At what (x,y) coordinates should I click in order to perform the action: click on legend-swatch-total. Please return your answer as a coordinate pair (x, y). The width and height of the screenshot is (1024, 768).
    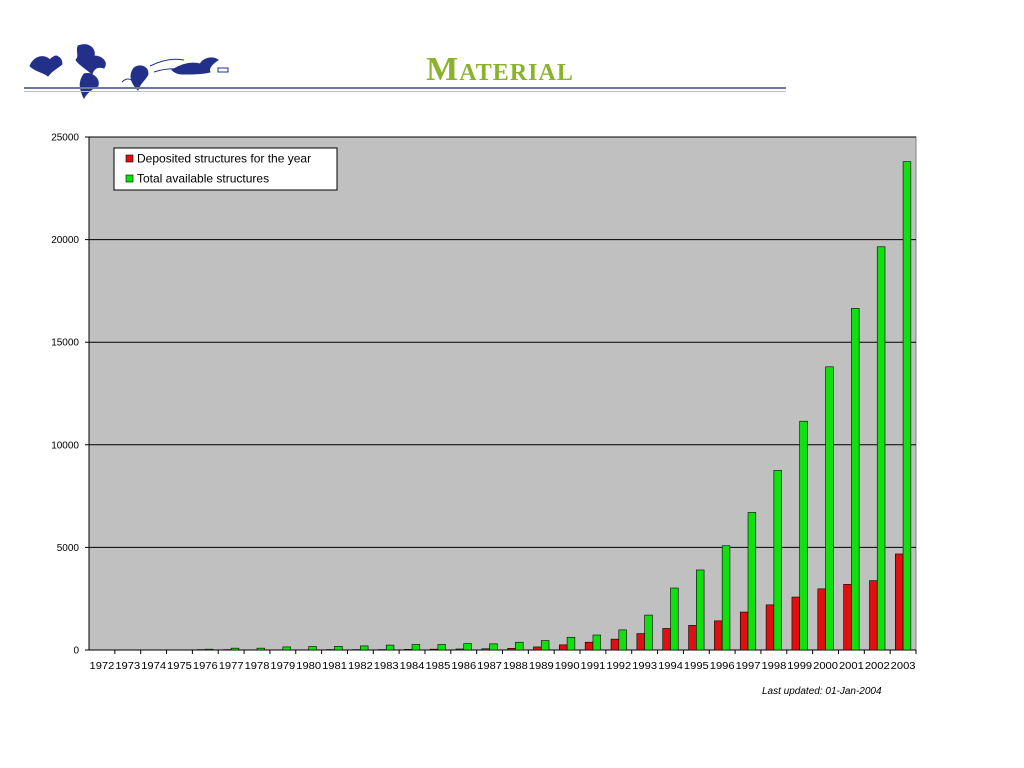
    Looking at the image, I should click on (129, 178).